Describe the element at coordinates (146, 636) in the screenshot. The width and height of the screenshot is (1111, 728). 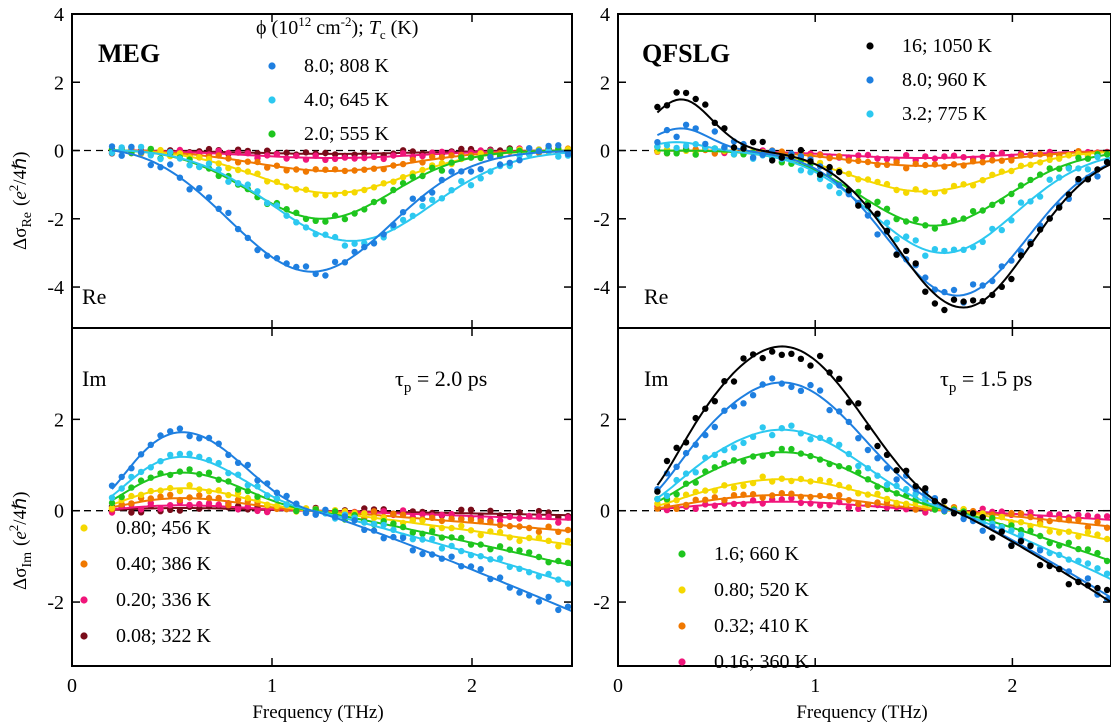
I see `legend-entry: 0.08; 322 K` at that location.